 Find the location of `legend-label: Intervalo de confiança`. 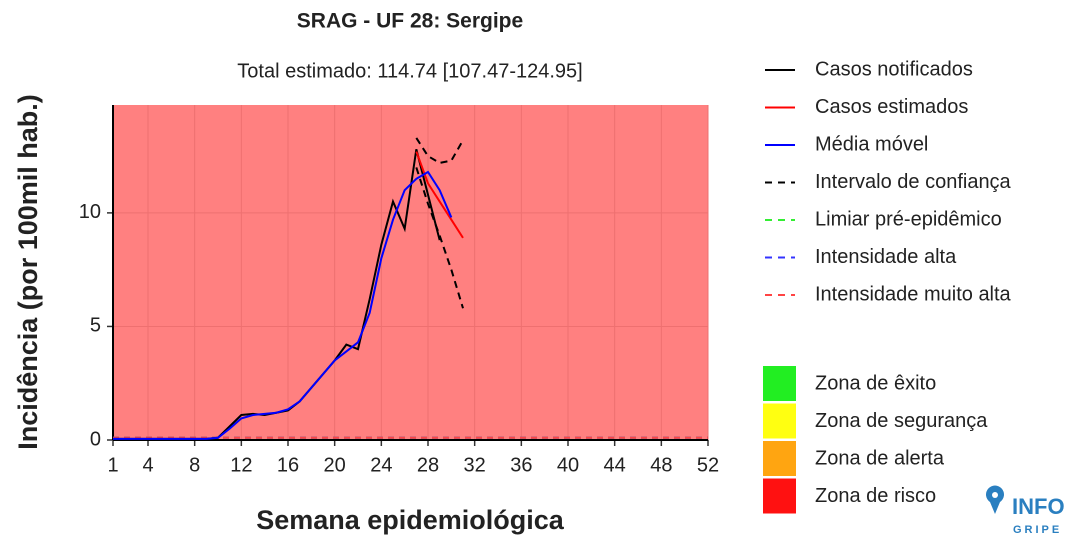

legend-label: Intervalo de confiança is located at coordinates (913, 182).